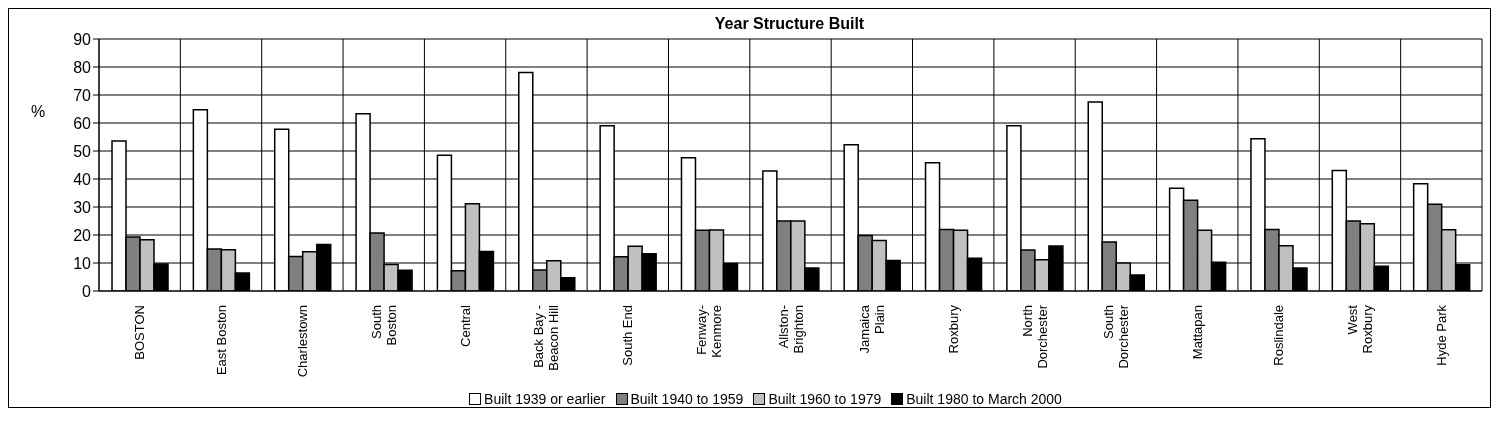 The height and width of the screenshot is (438, 1499). I want to click on y-tick-label: 50, so click(82, 151).